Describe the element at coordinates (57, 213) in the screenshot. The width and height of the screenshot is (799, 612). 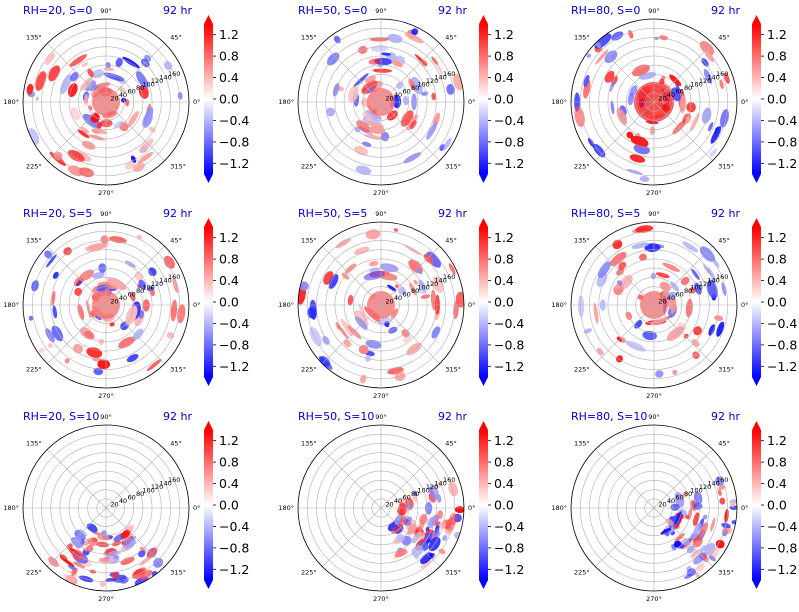
I see `panel-title-left: RH=20, S=5` at that location.